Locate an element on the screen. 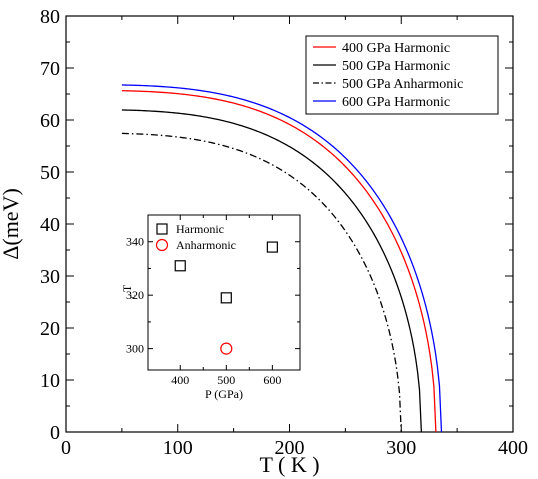  inset-x-tick-label: 500 is located at coordinates (226, 380).